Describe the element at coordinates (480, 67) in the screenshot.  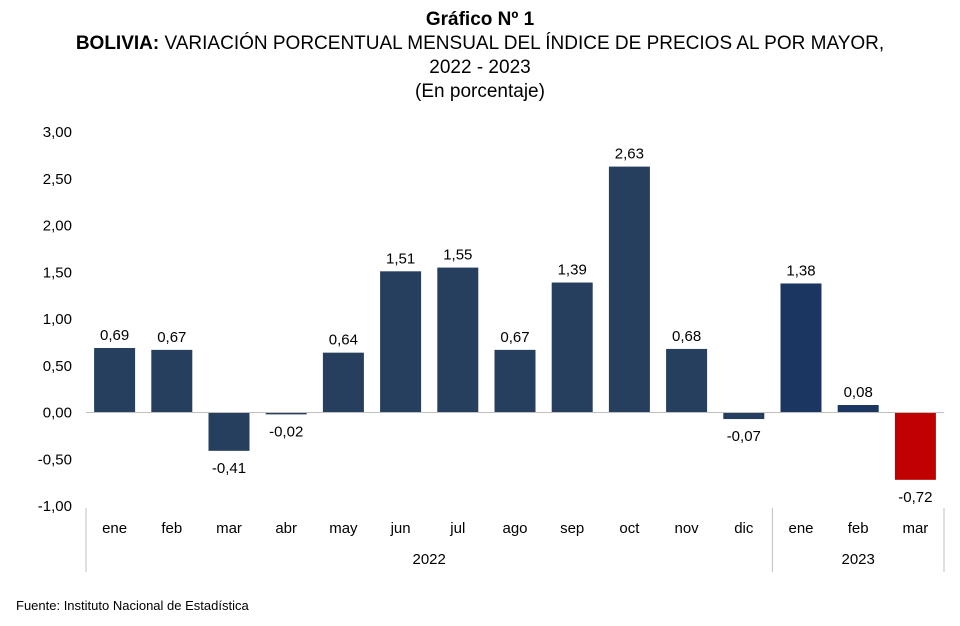
I see `chart-title-years: 2022 - 2023` at that location.